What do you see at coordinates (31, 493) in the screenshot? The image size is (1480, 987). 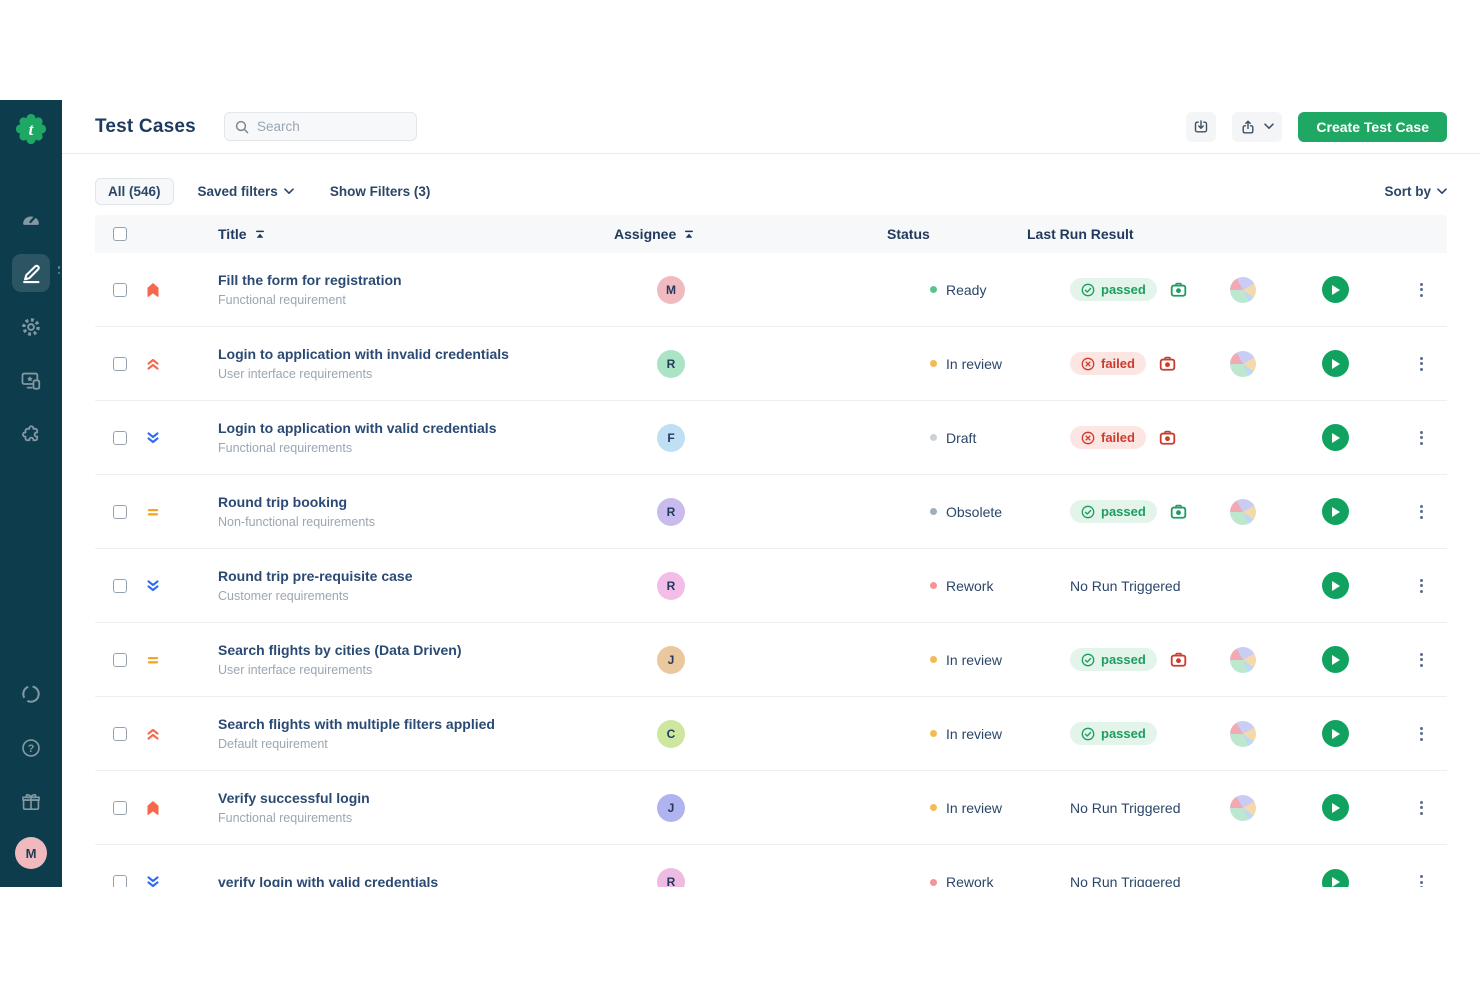 I see `sidebar: t` at bounding box center [31, 493].